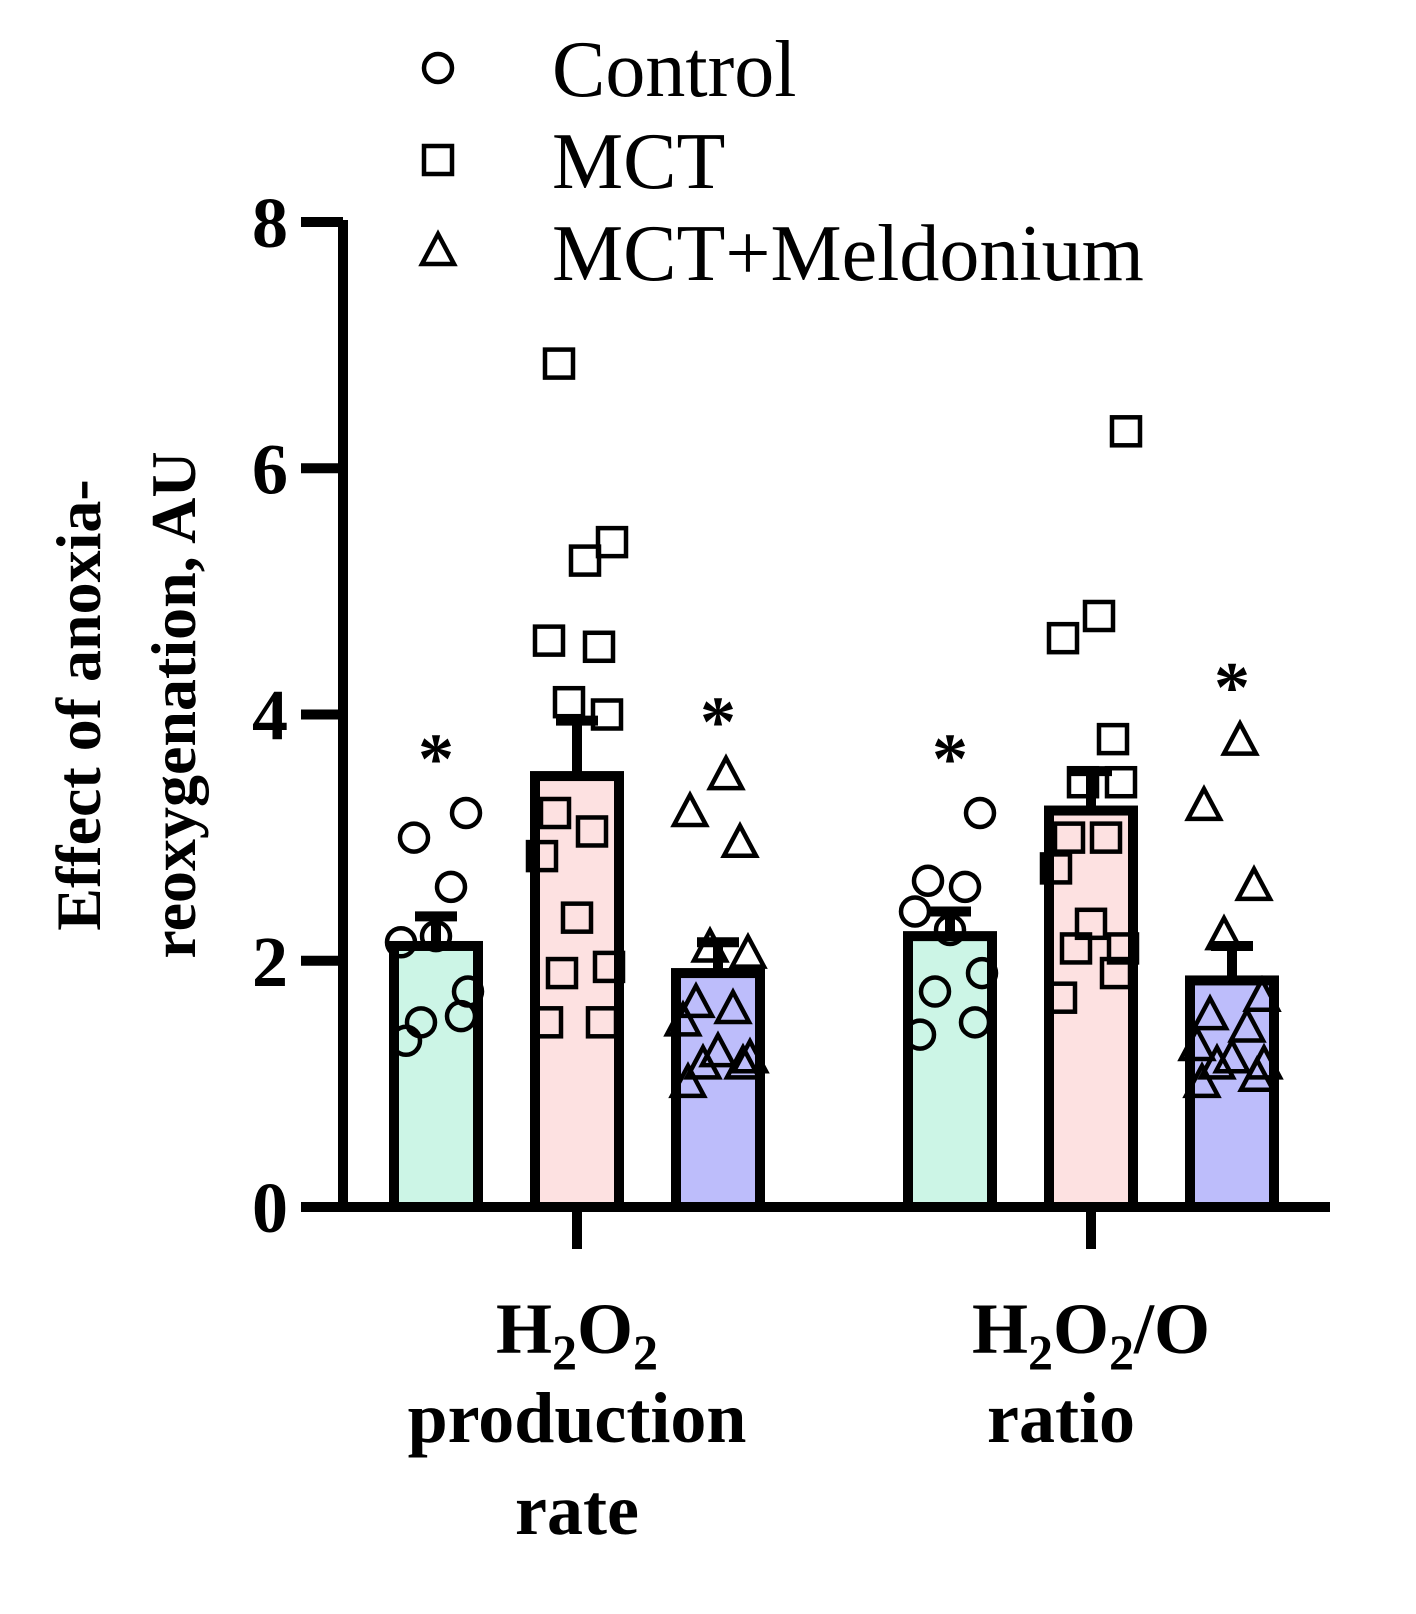  I want to click on category-label-line: rate, so click(577, 1510).